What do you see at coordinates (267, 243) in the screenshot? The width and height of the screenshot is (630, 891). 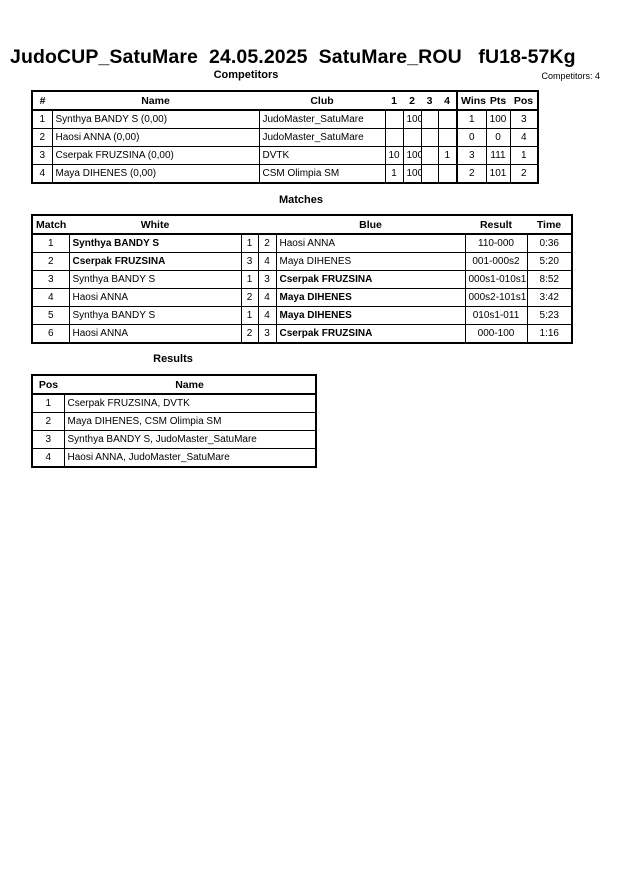 I see `match-bn: 2` at bounding box center [267, 243].